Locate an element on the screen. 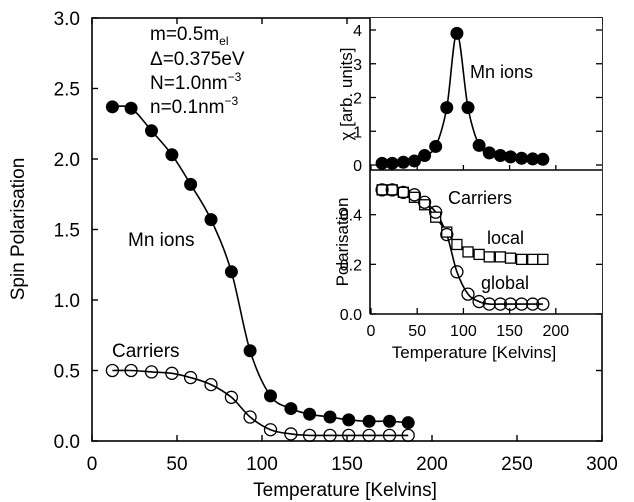  inset-annotation-carriers: Carriers is located at coordinates (480, 198).